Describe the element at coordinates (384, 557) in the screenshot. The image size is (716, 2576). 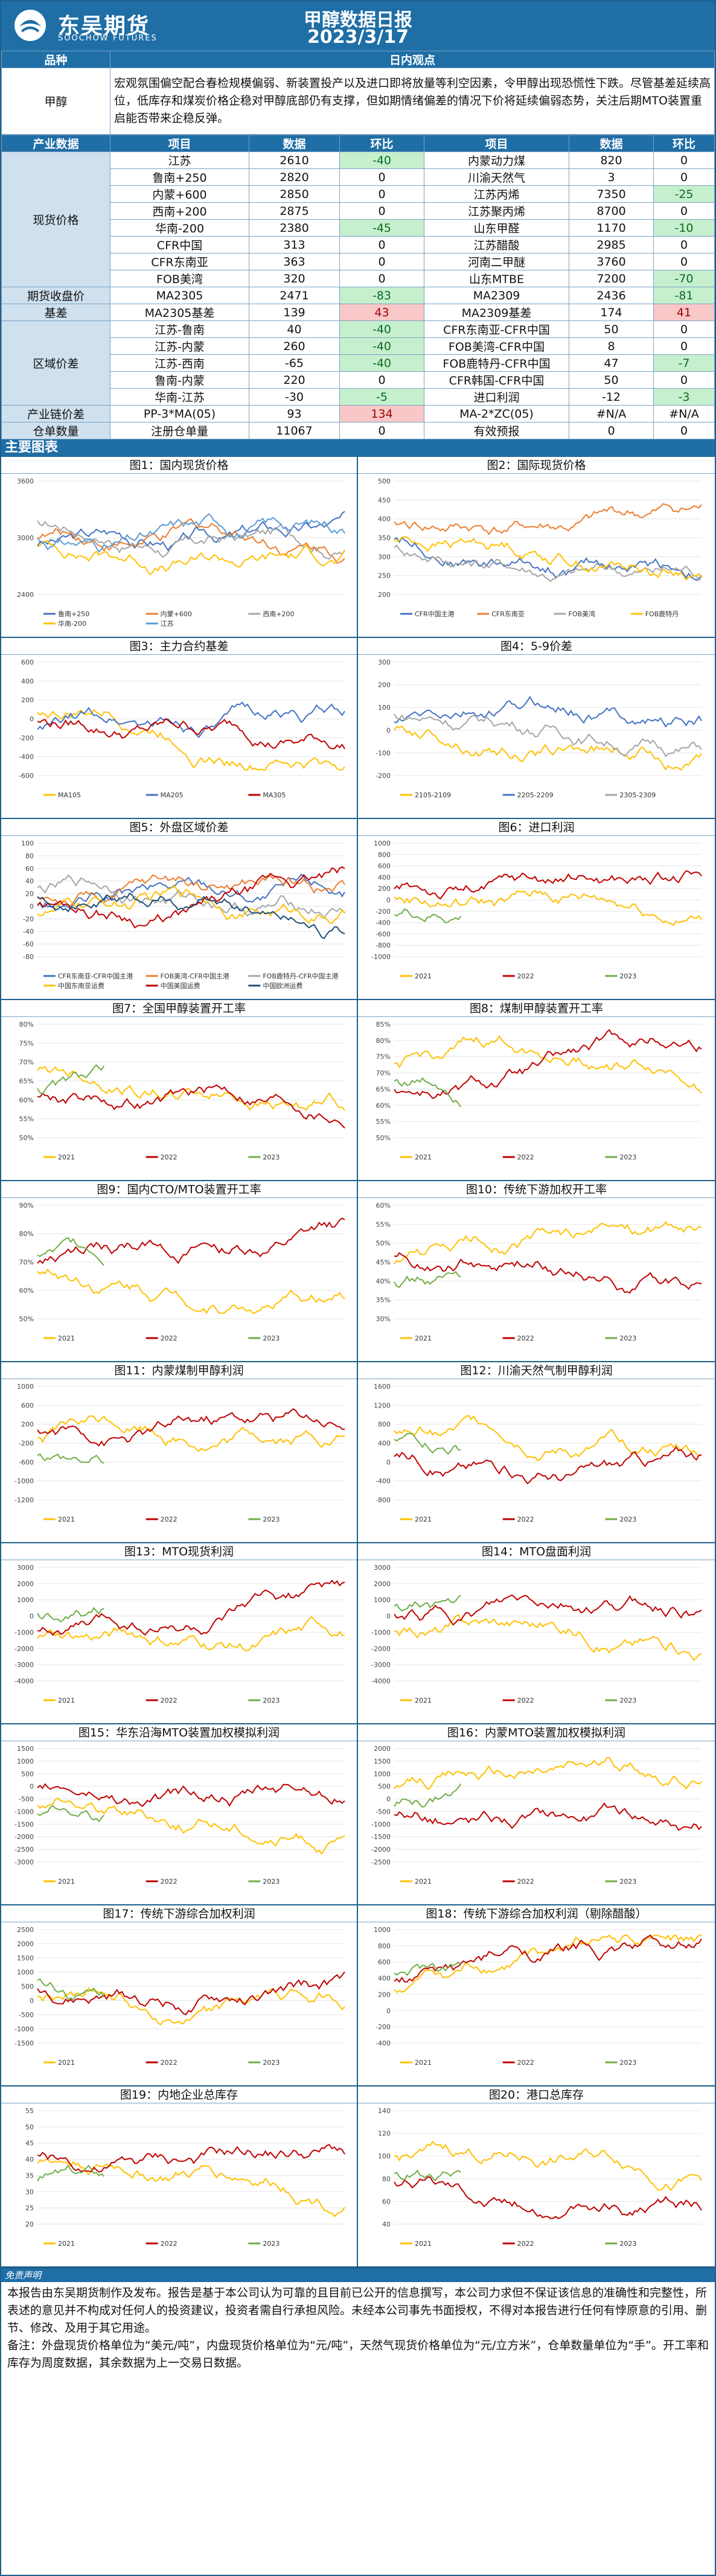
I see `y-tick-label: 300` at that location.